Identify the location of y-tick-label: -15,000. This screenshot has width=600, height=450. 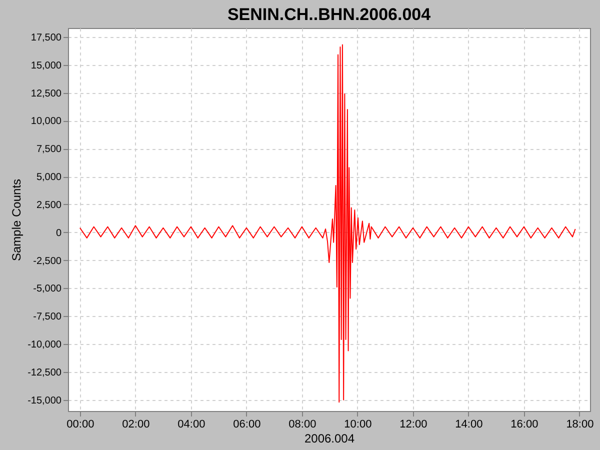
(45, 400).